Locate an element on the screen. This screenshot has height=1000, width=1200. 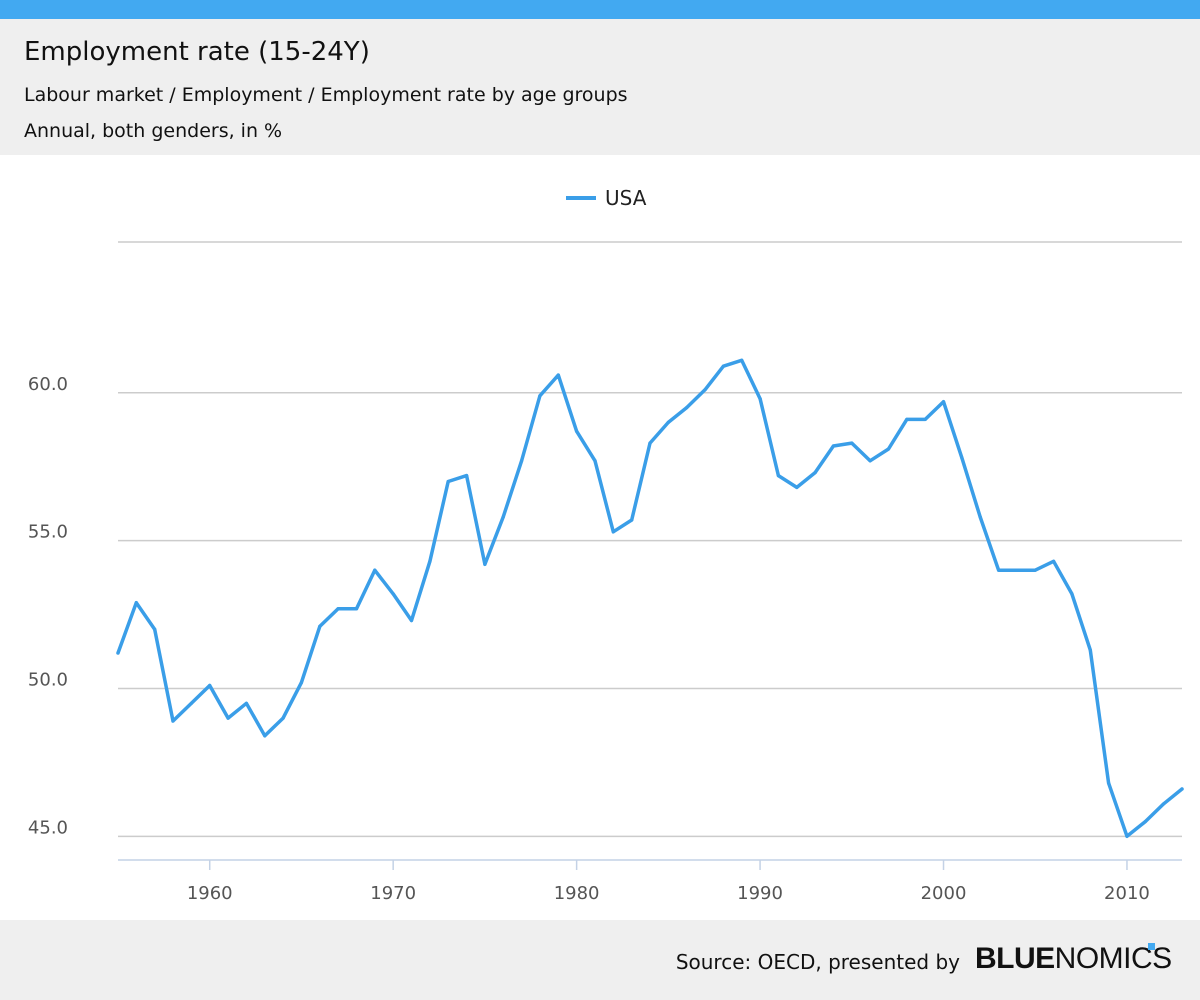
x-tick-label: 1970 is located at coordinates (393, 893).